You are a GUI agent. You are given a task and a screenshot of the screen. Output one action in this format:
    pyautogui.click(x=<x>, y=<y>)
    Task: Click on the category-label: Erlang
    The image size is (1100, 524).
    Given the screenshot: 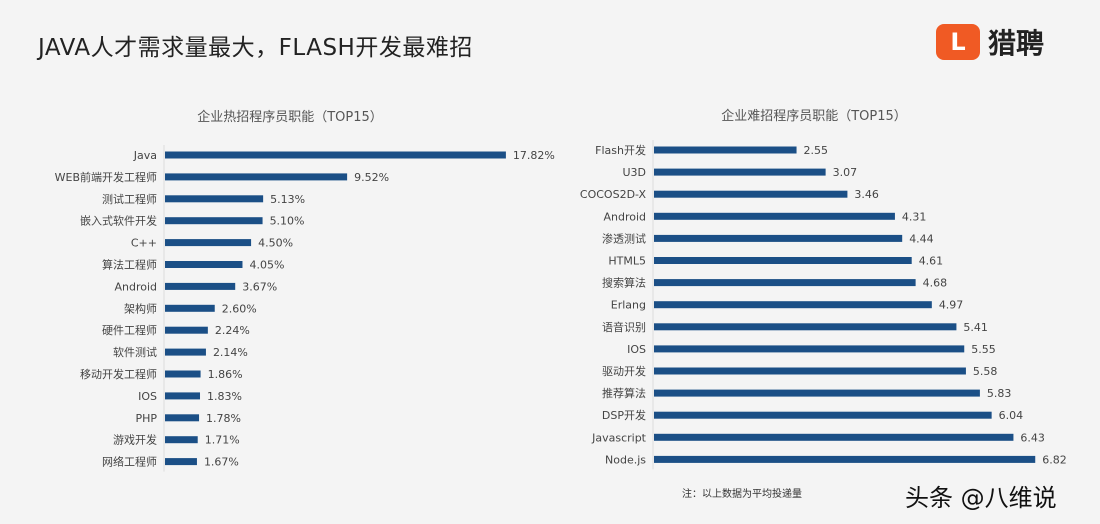 What is the action you would take?
    pyautogui.click(x=628, y=305)
    